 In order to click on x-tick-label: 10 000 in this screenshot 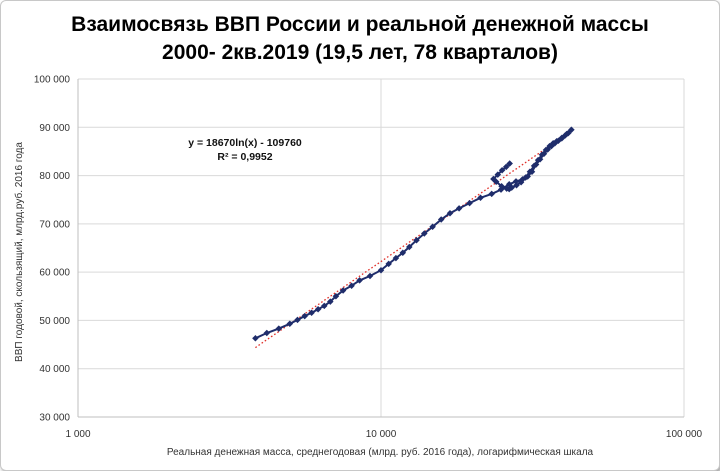, I will do `click(381, 434)`.